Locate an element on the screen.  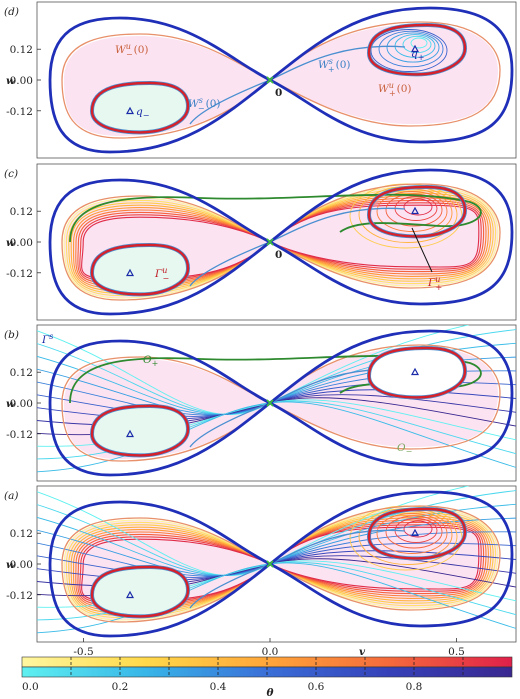
ws-plus-label: Ws +(0) is located at coordinates (334, 65).